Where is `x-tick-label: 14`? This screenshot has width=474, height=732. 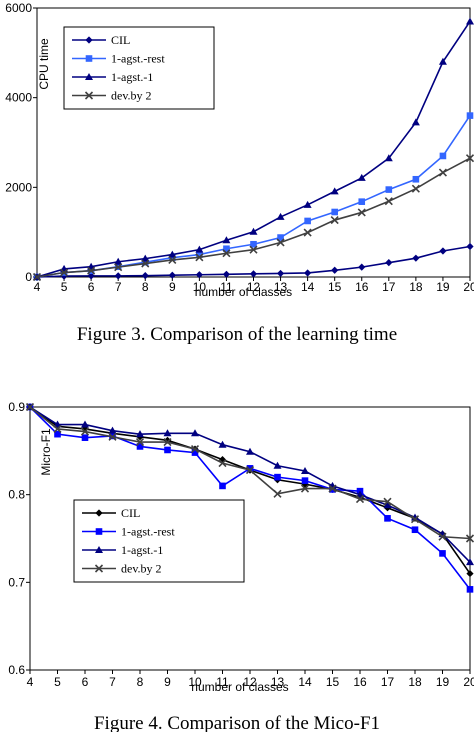
x-tick-label: 14 is located at coordinates (308, 287).